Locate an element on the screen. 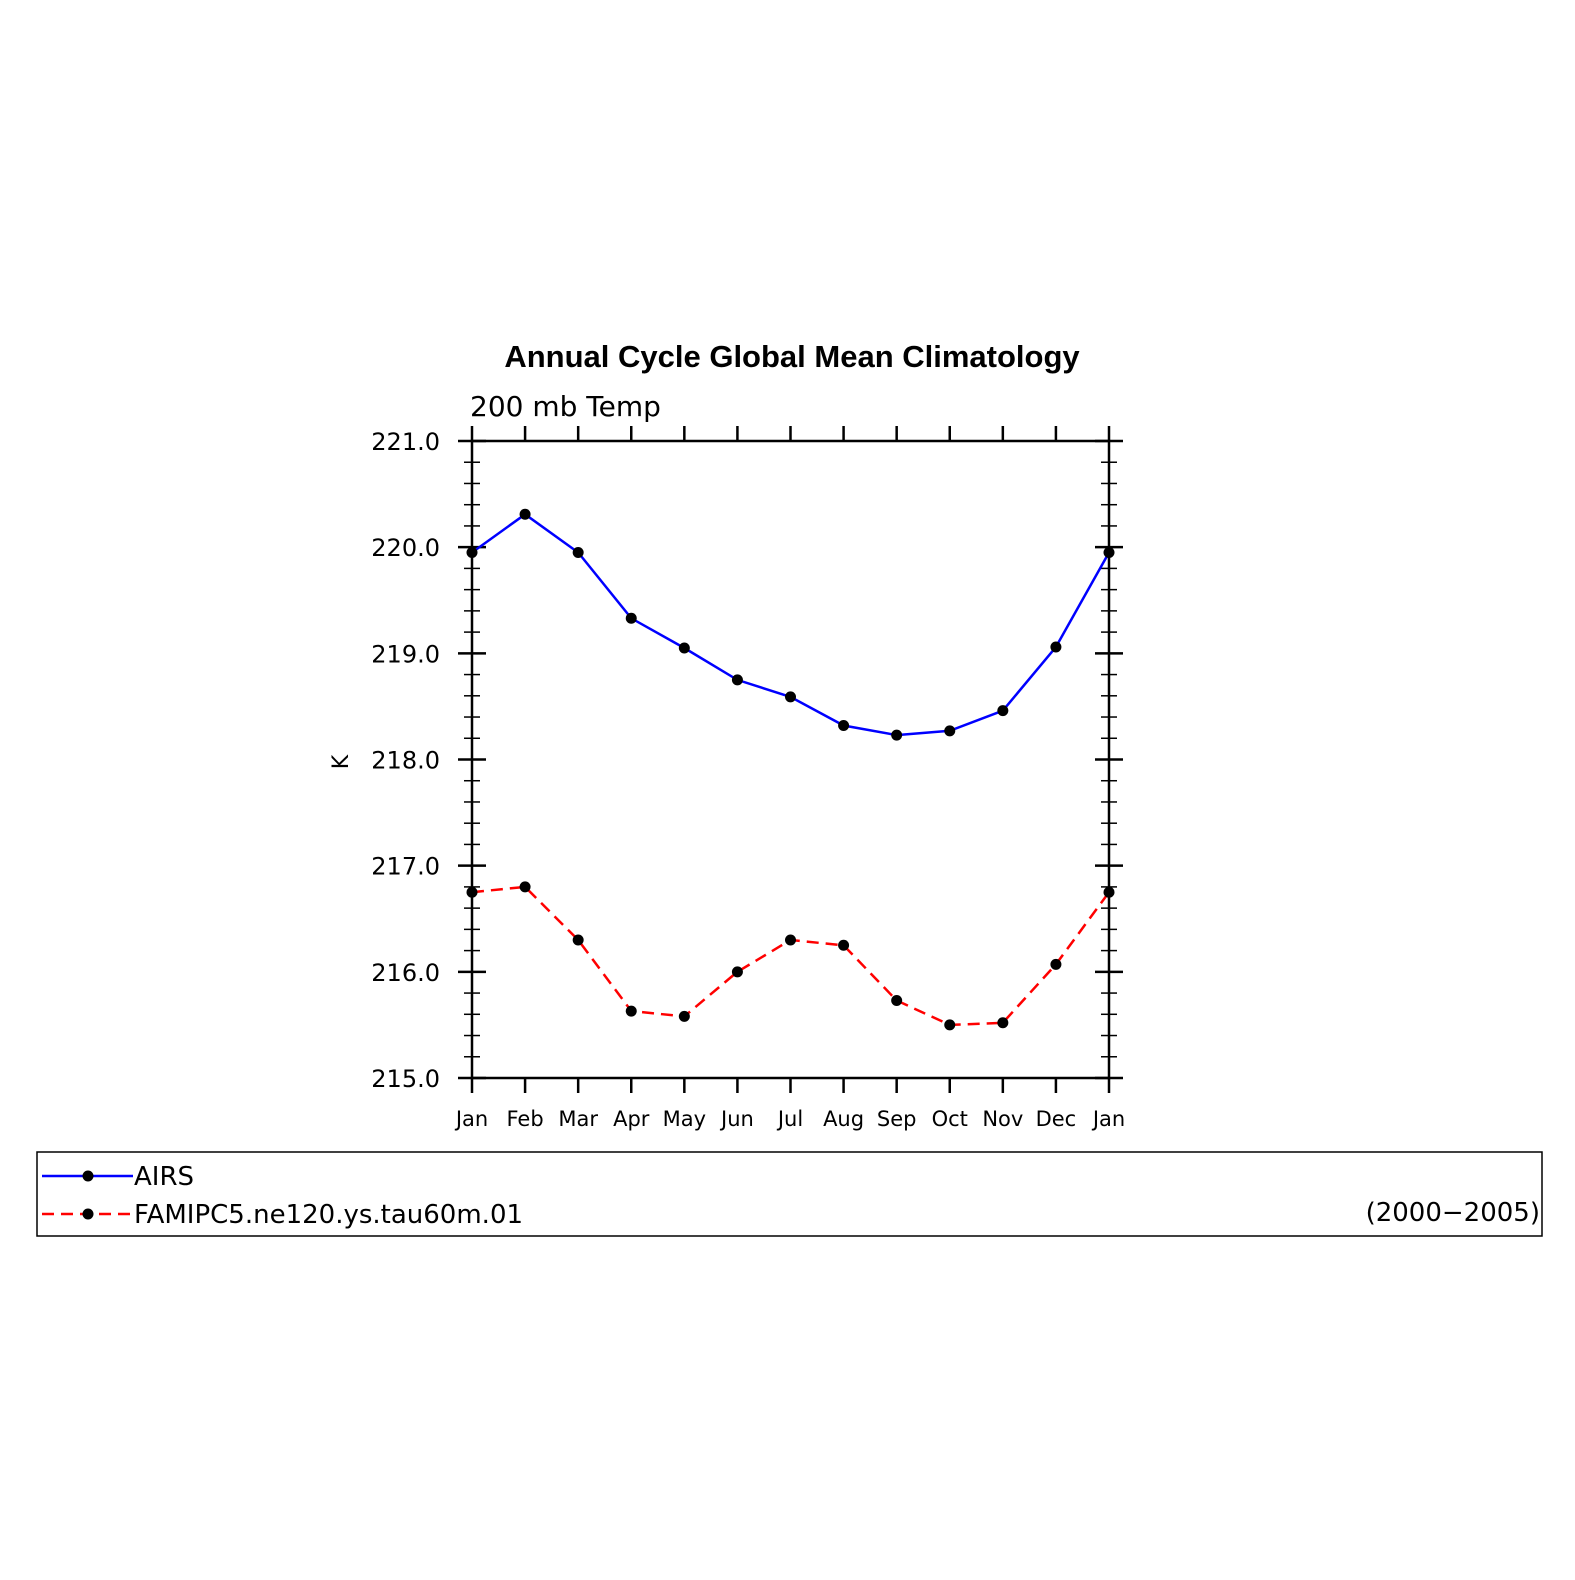  x-tick-label: Mar is located at coordinates (578, 1119).